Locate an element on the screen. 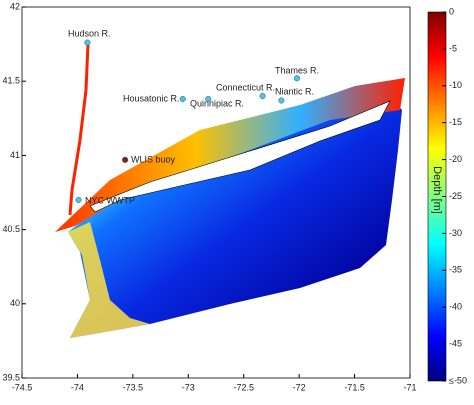 The height and width of the screenshot is (405, 474). point-label: WLIS buoy is located at coordinates (153, 159).